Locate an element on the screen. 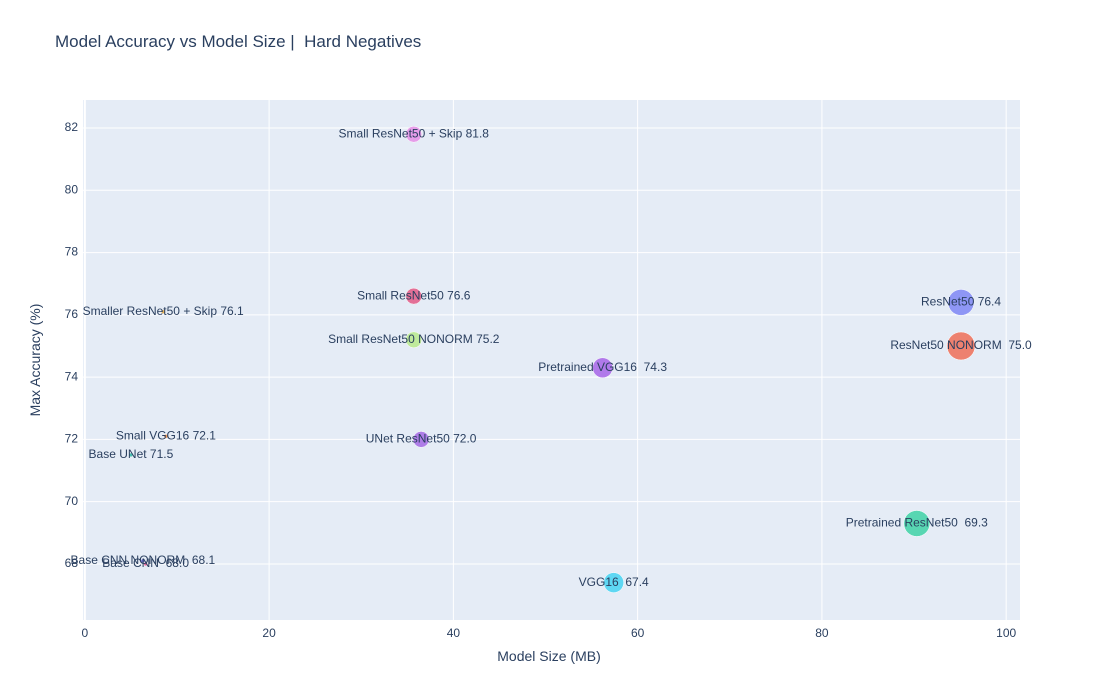 The height and width of the screenshot is (700, 1100). data-label: UNet ResNet50 72.0 is located at coordinates (421, 439).